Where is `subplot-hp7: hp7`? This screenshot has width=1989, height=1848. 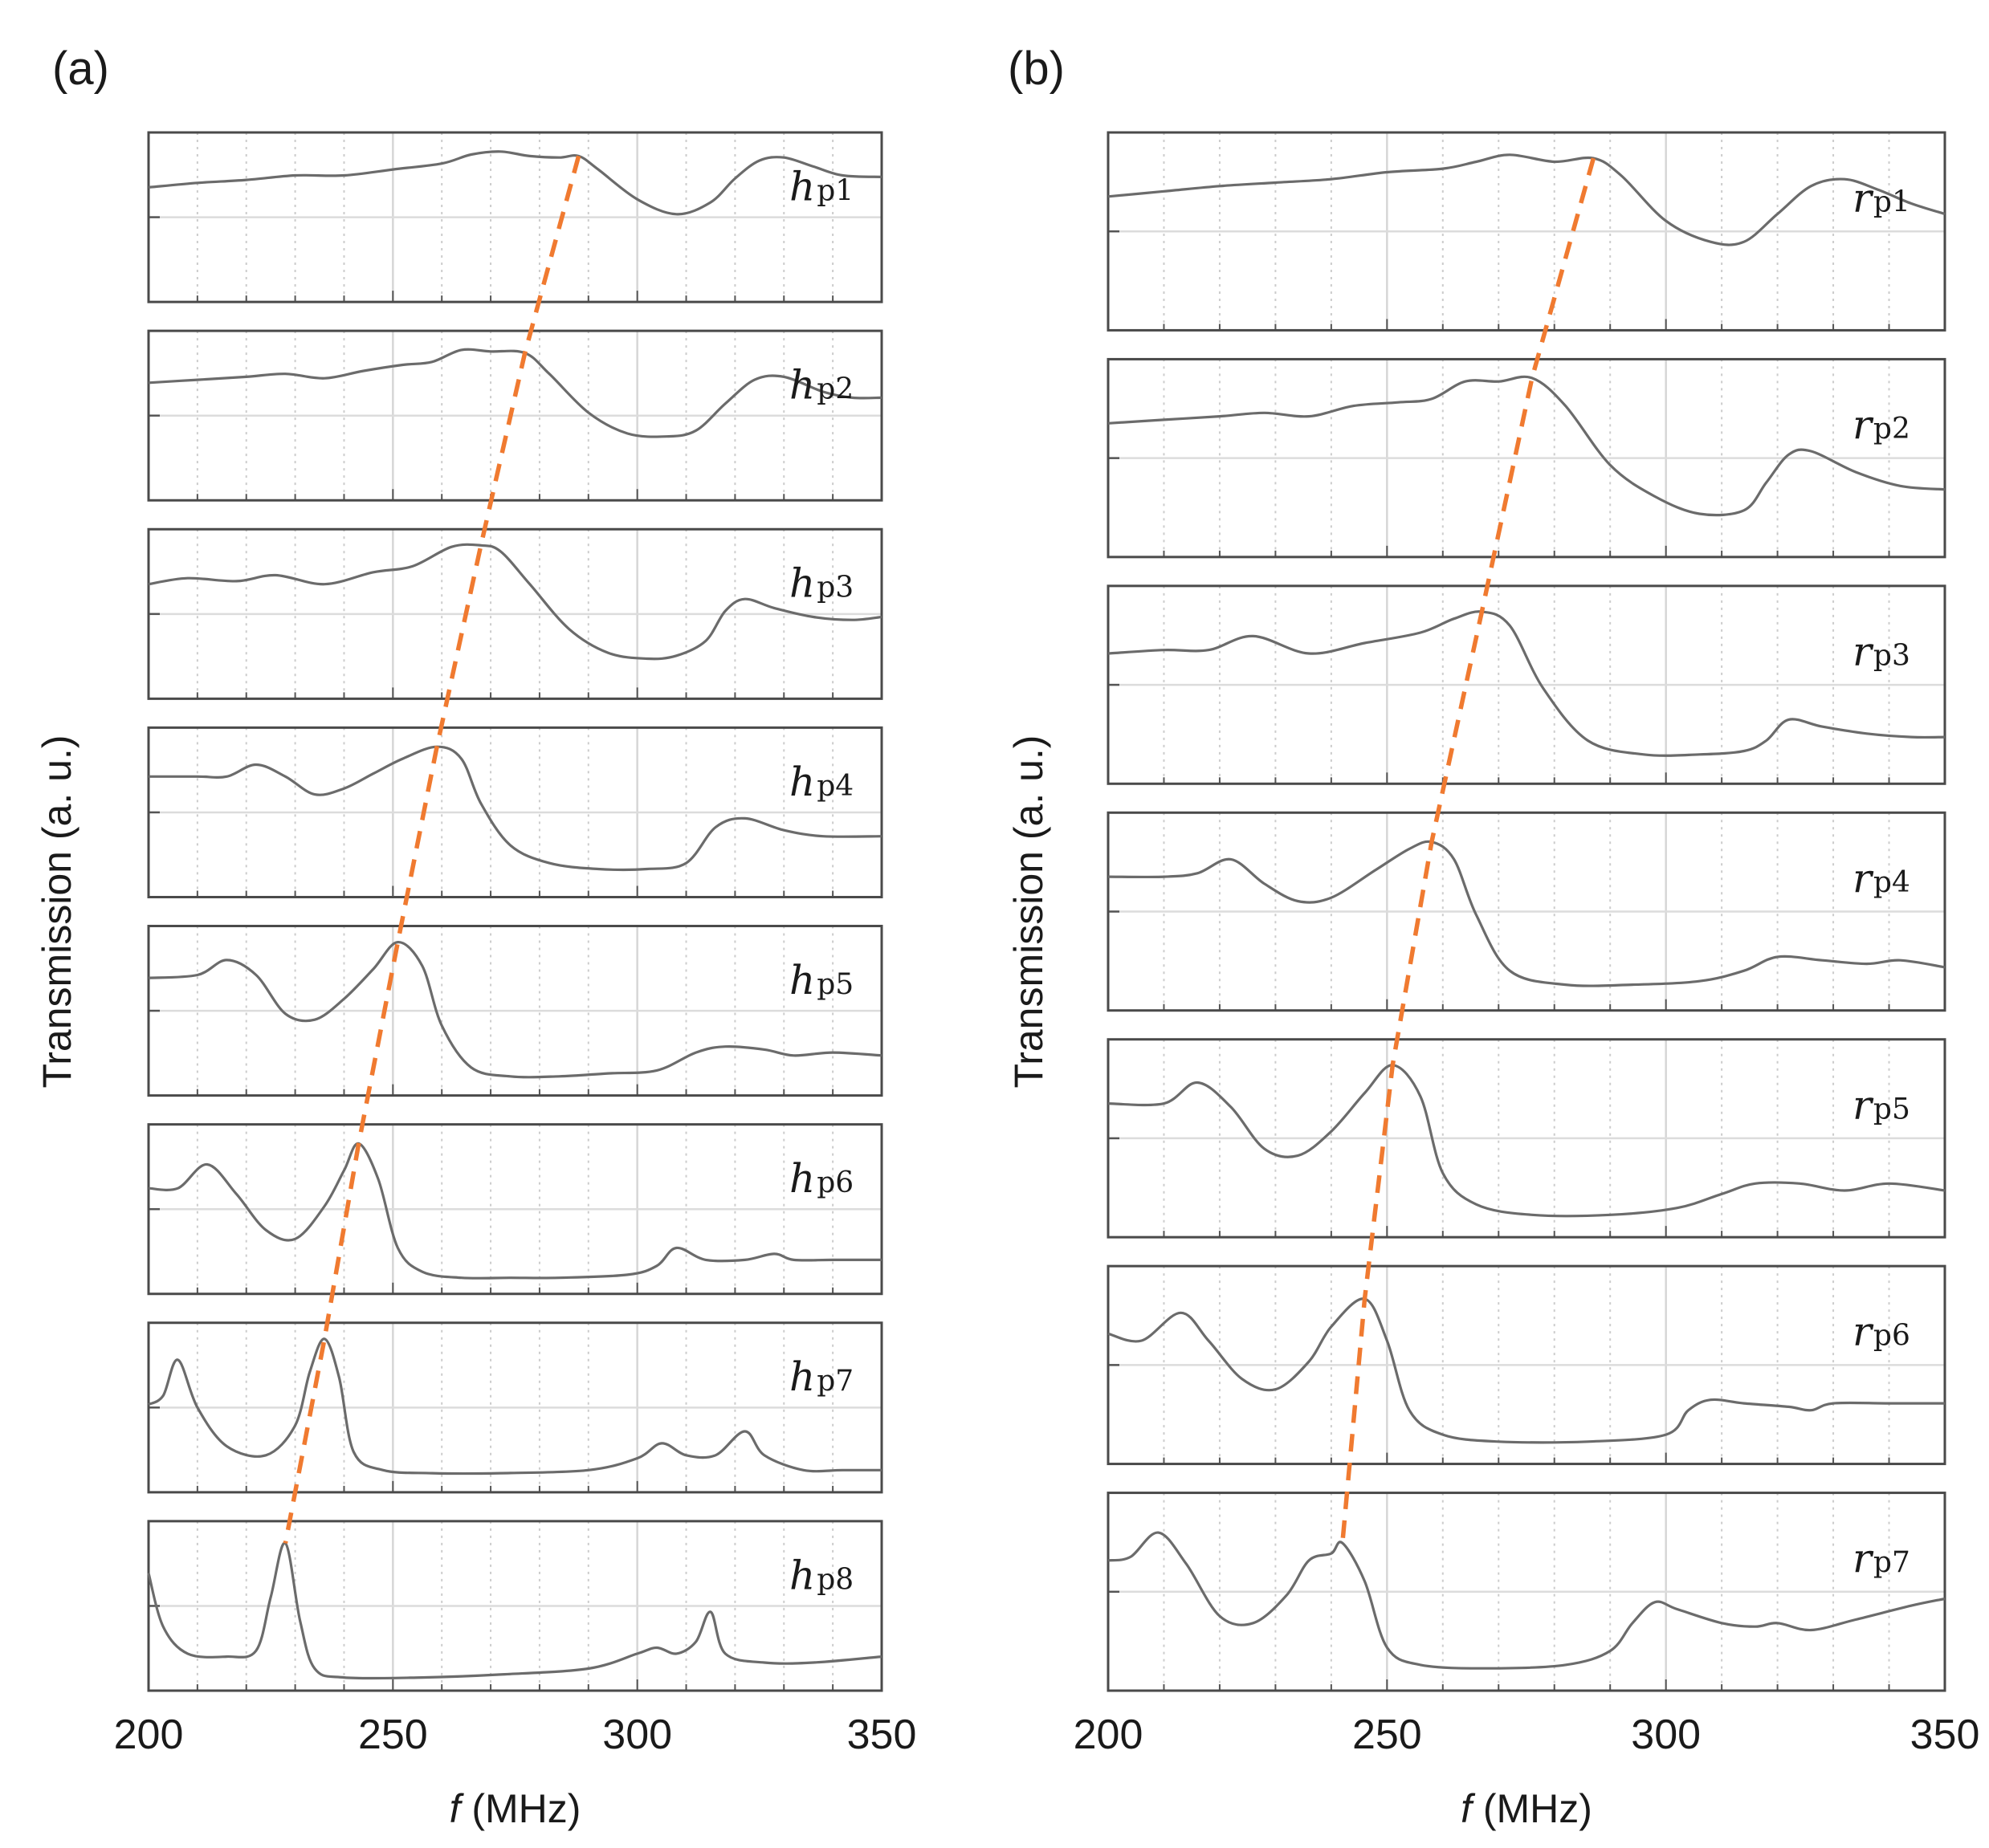 subplot-hp7: hp7 is located at coordinates (515, 1407).